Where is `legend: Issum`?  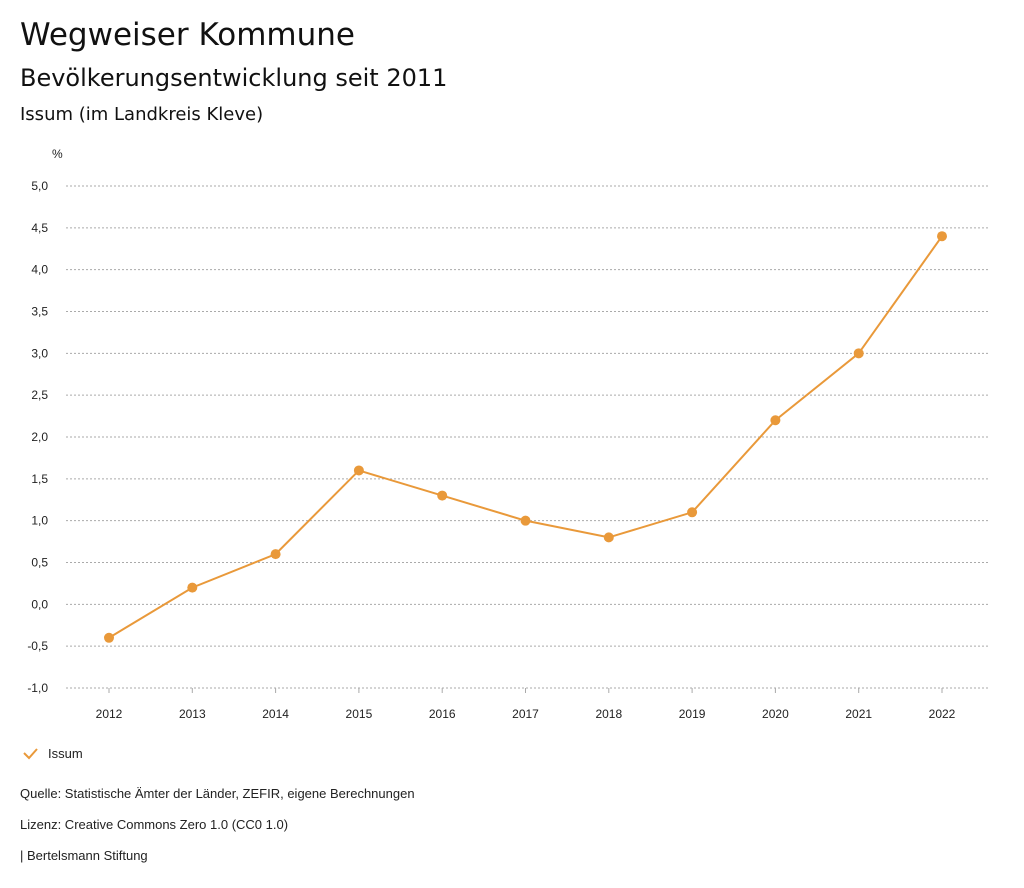
legend: Issum is located at coordinates (51, 753).